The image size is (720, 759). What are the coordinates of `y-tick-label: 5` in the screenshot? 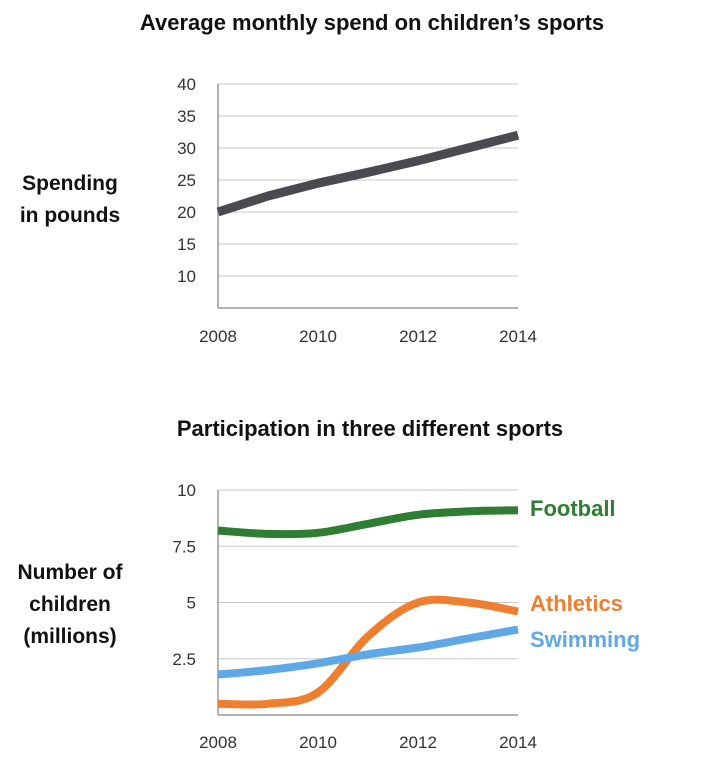 It's located at (191, 603).